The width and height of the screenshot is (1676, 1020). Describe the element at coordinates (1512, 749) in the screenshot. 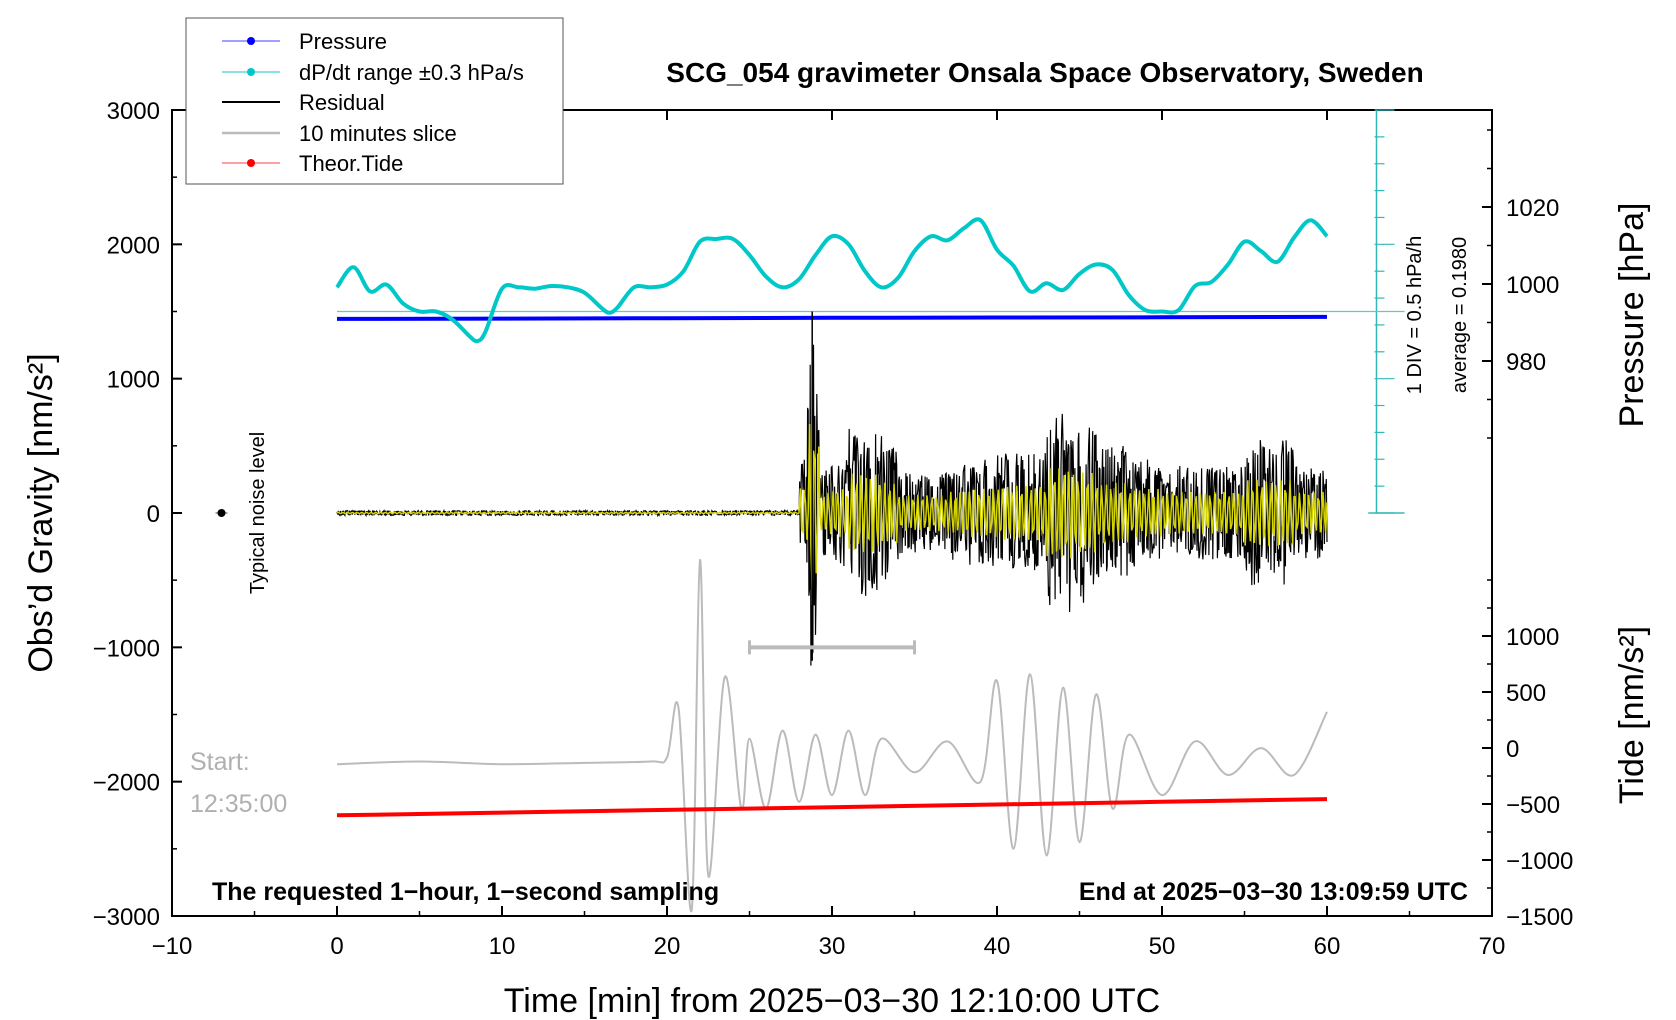

I see `tide-tick-label: 0` at that location.